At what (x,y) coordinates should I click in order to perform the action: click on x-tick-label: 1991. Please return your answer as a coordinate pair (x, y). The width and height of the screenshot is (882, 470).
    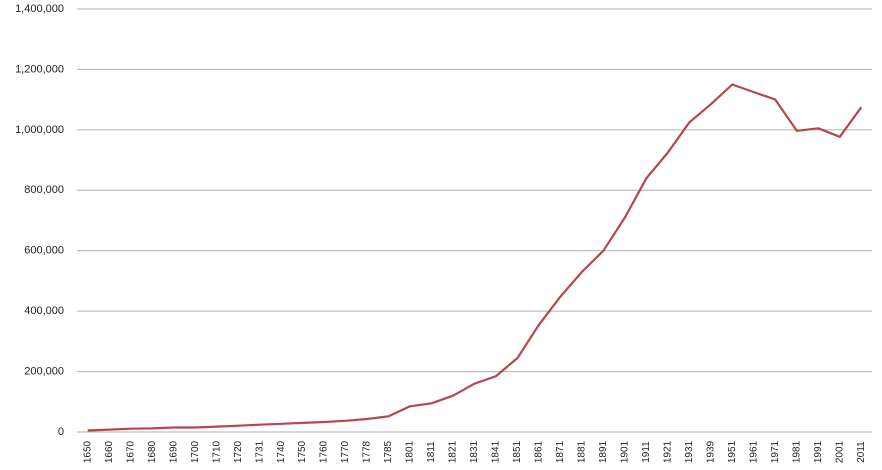
    Looking at the image, I should click on (818, 451).